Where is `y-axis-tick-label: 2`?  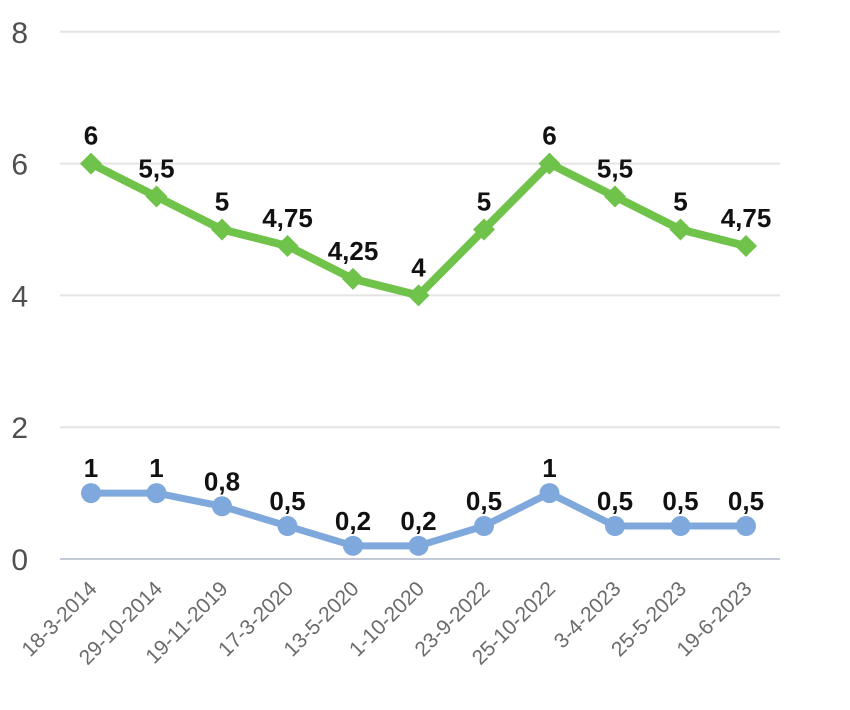
y-axis-tick-label: 2 is located at coordinates (19, 428).